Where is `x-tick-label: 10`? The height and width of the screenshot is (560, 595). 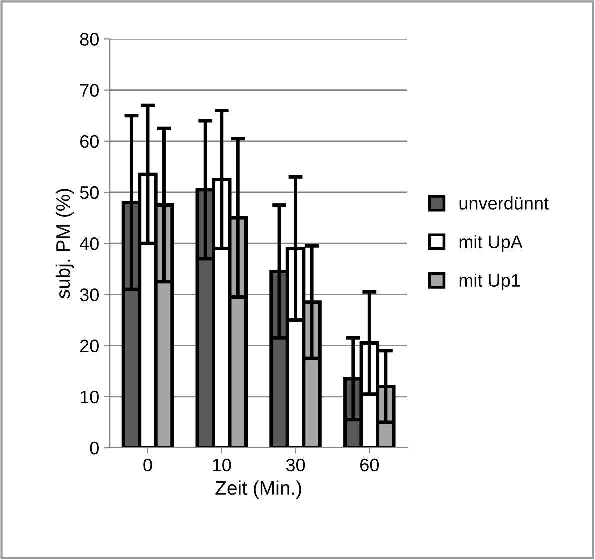
x-tick-label: 10 is located at coordinates (222, 465).